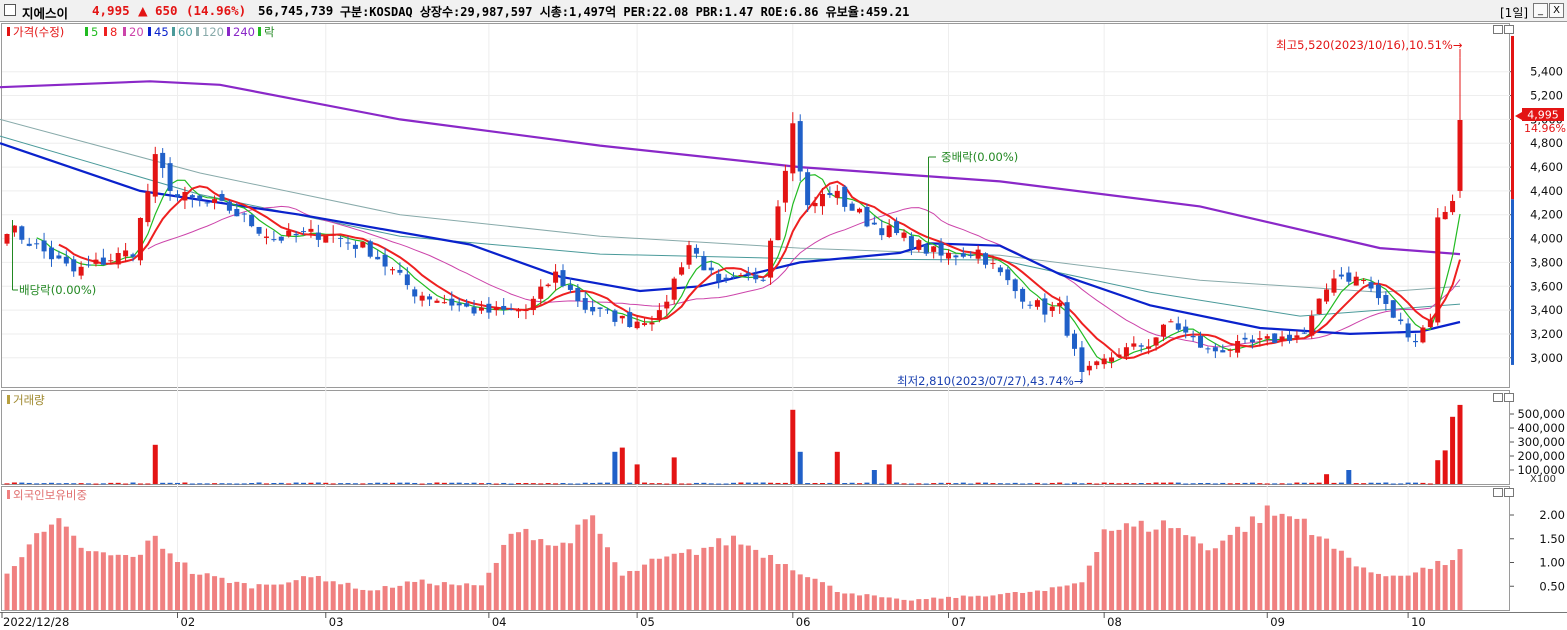 This screenshot has height=630, width=1567. I want to click on x-axis-label: 09, so click(1277, 622).